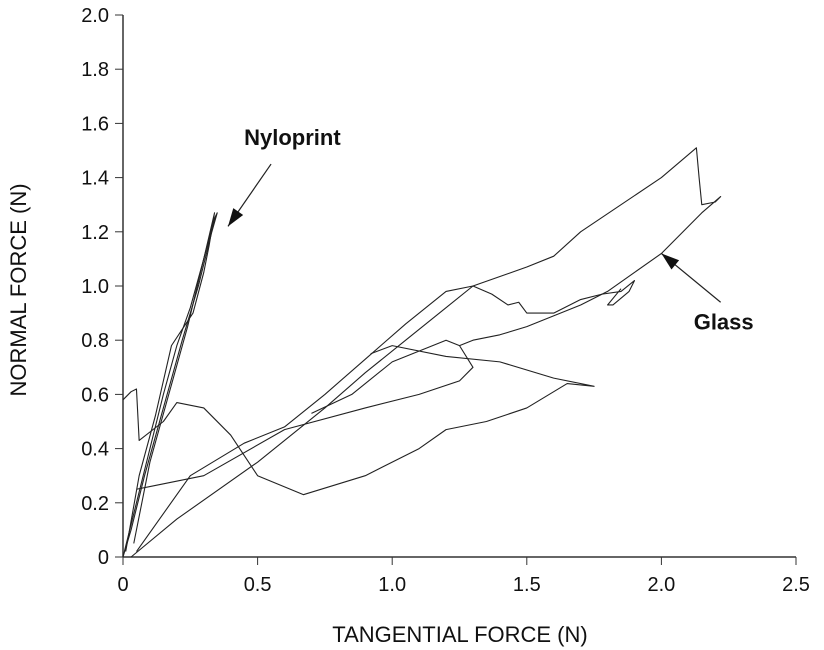  What do you see at coordinates (95, 70) in the screenshot?
I see `y-tick-label: 1.8` at bounding box center [95, 70].